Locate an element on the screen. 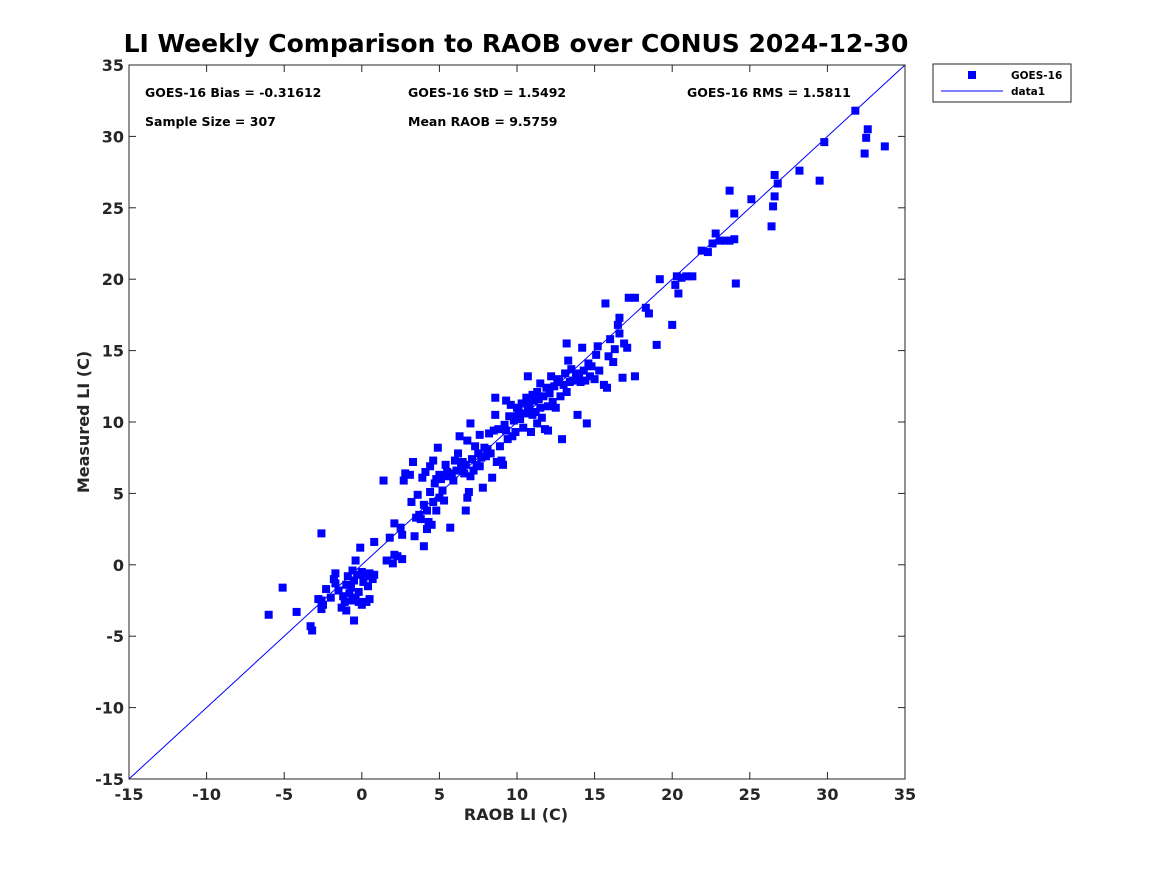 Image resolution: width=1167 pixels, height=875 pixels. y-tick-label: 25 is located at coordinates (113, 208).